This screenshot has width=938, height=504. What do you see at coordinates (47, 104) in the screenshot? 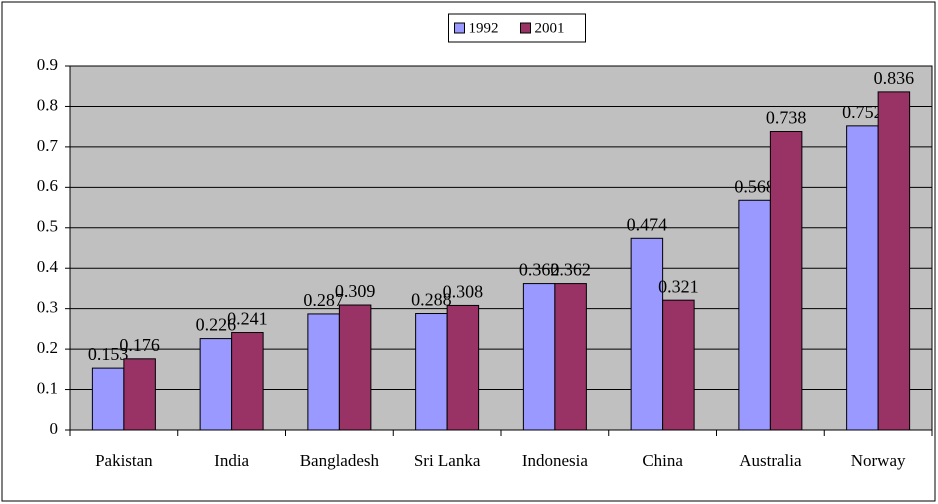
I see `y-tick-label: 0.8` at bounding box center [47, 104].